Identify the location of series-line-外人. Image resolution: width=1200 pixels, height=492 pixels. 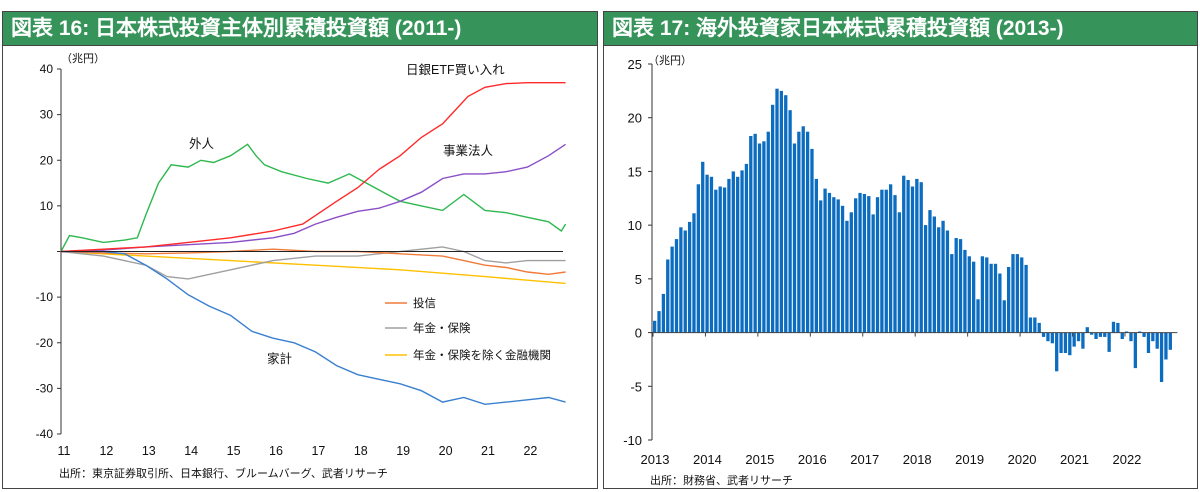
(313, 197).